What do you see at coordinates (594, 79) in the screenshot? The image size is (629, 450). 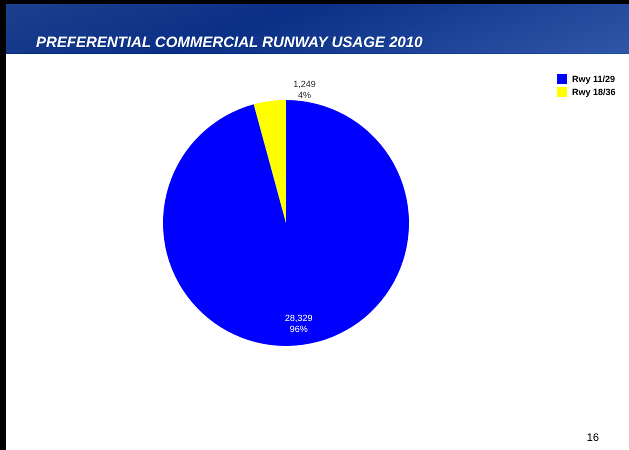 I see `legend-label: Rwy 11/29` at bounding box center [594, 79].